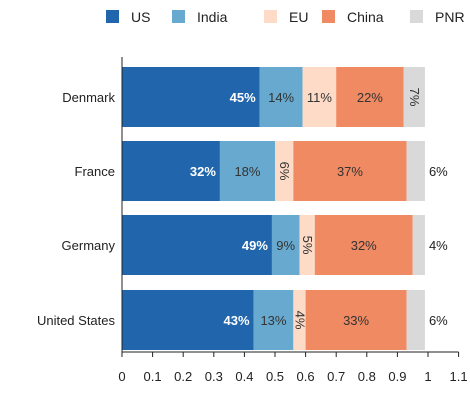 The image size is (470, 400). What do you see at coordinates (88, 97) in the screenshot?
I see `category-label-denmark: Denmark` at bounding box center [88, 97].